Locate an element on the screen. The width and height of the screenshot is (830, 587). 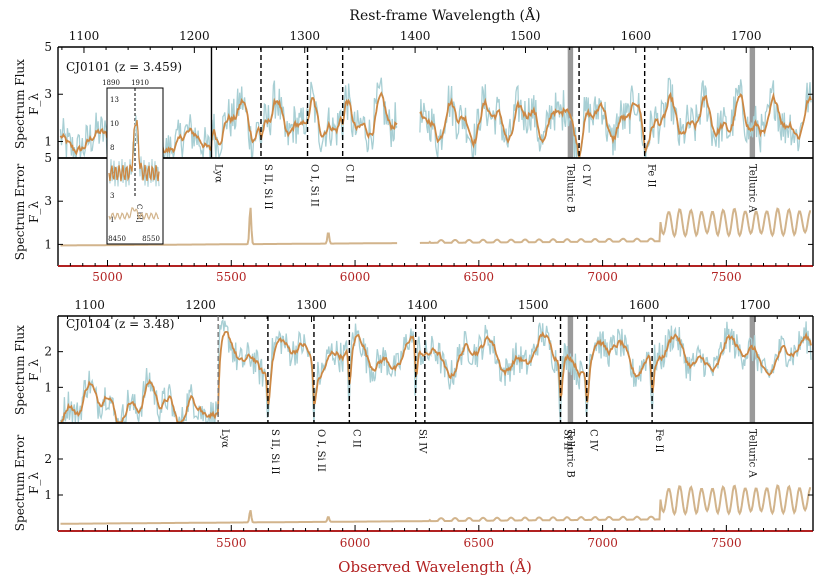
inset-y-tick: 10 is located at coordinates (114, 124).